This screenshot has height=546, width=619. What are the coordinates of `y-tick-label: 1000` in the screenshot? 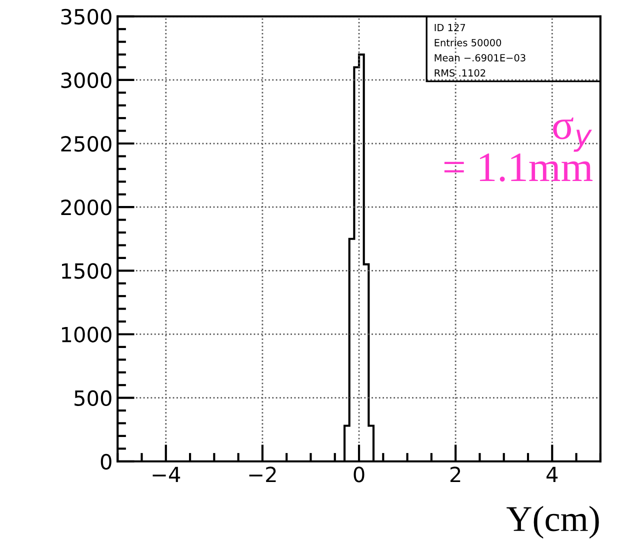 It's located at (87, 334).